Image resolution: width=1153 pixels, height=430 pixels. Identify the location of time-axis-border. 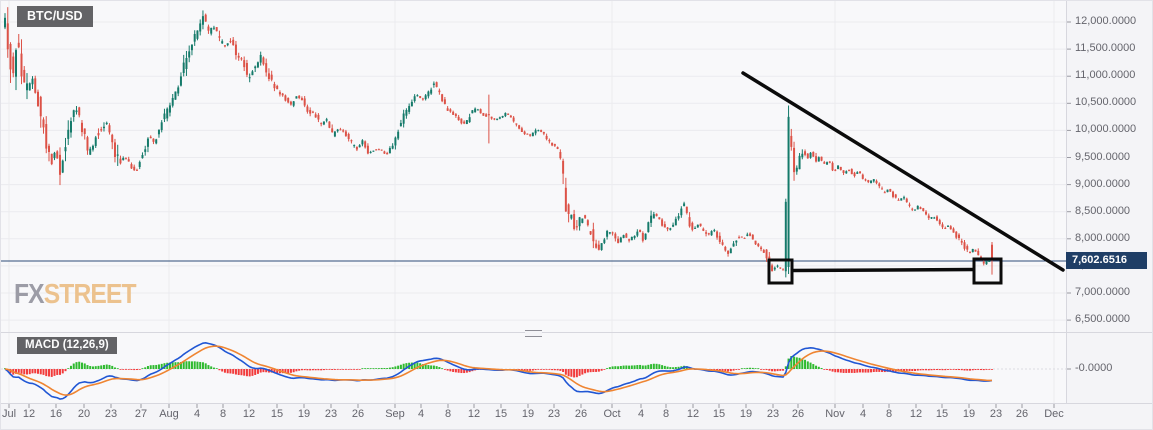
(576, 403).